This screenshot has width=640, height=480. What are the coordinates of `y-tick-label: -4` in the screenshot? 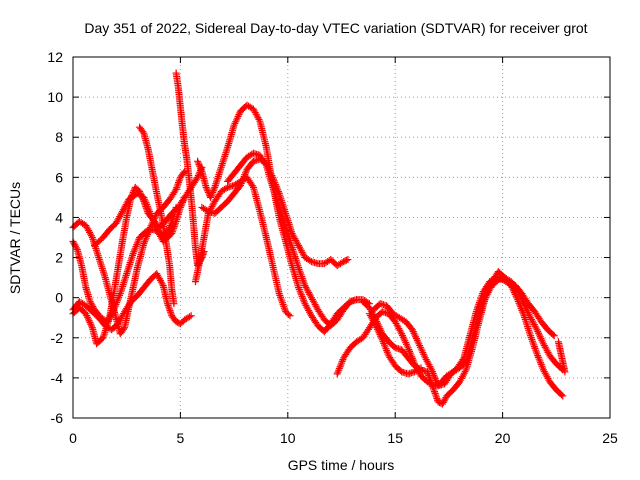 It's located at (57, 378).